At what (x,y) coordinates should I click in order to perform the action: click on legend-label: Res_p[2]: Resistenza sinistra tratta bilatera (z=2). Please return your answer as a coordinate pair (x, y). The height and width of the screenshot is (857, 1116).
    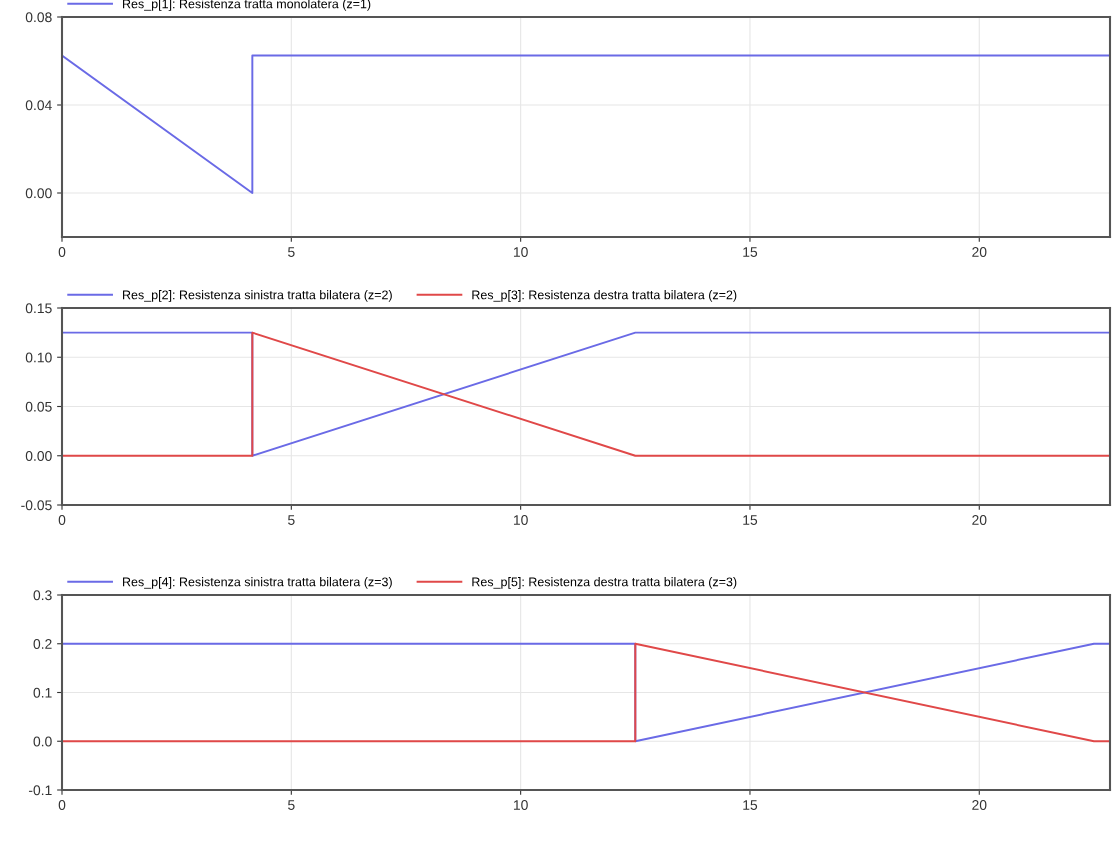
    Looking at the image, I should click on (257, 296).